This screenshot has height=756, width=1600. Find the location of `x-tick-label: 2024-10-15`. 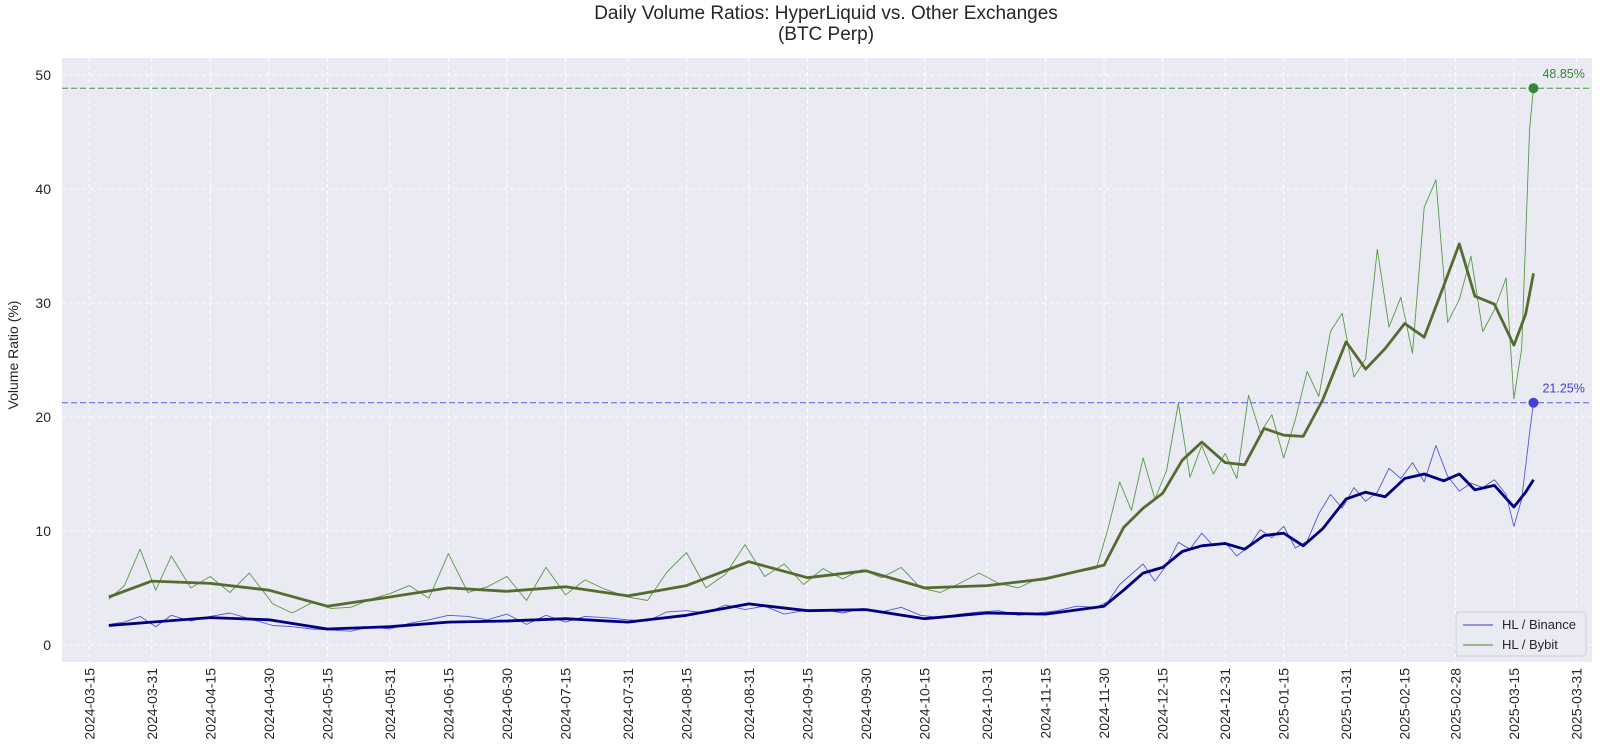

x-tick-label: 2024-10-15 is located at coordinates (925, 704).